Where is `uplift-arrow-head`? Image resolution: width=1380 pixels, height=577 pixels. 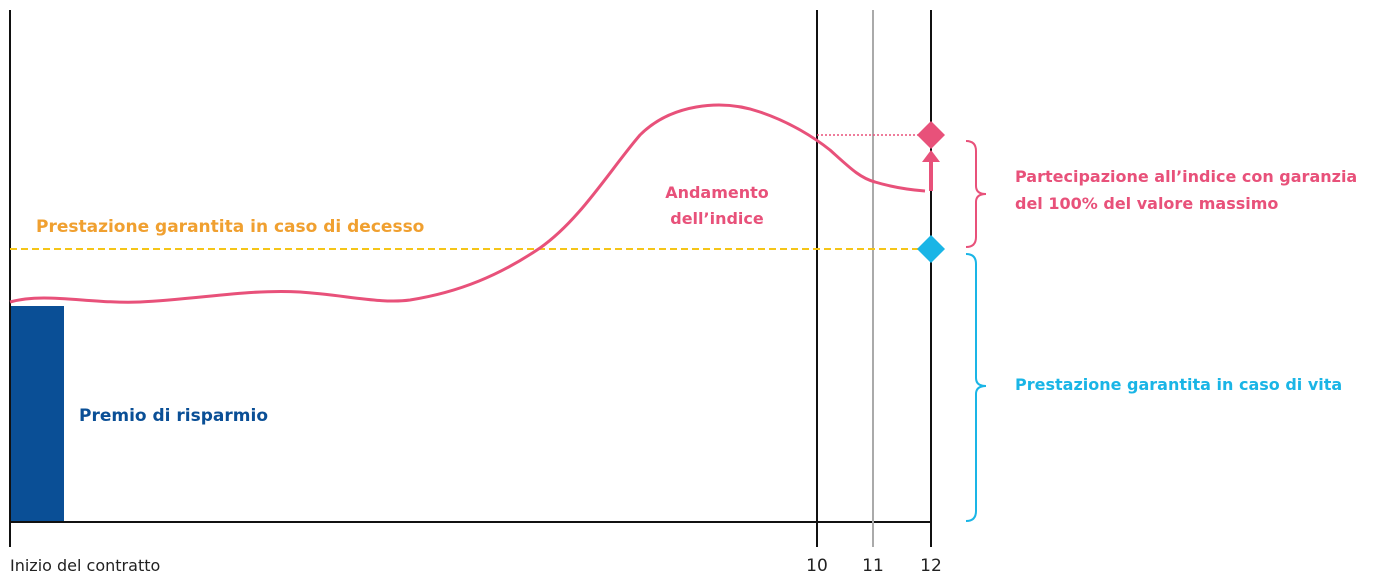
uplift-arrow-head is located at coordinates (931, 156).